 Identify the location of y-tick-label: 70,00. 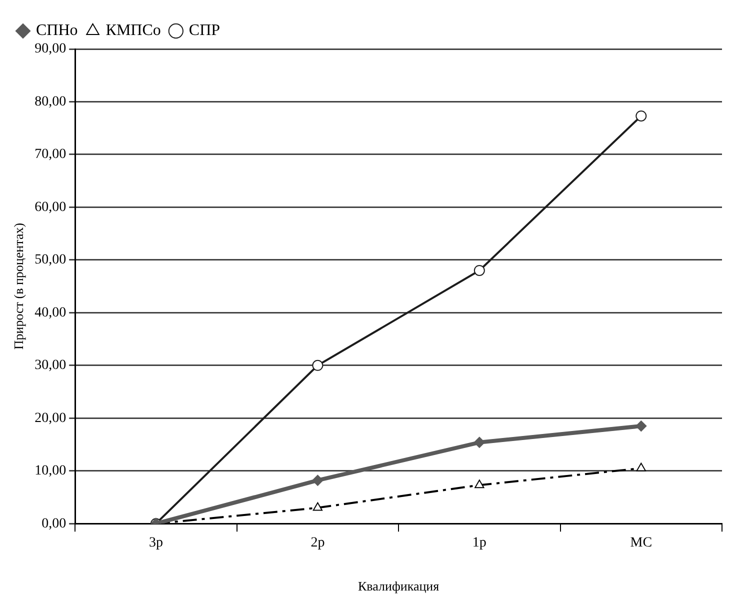
(50, 154).